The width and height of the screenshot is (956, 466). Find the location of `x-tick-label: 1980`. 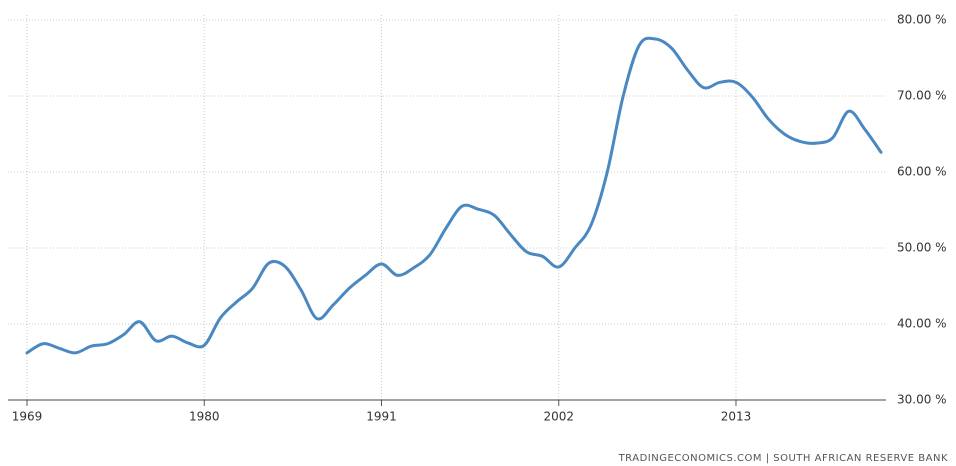

x-tick-label: 1980 is located at coordinates (204, 417).